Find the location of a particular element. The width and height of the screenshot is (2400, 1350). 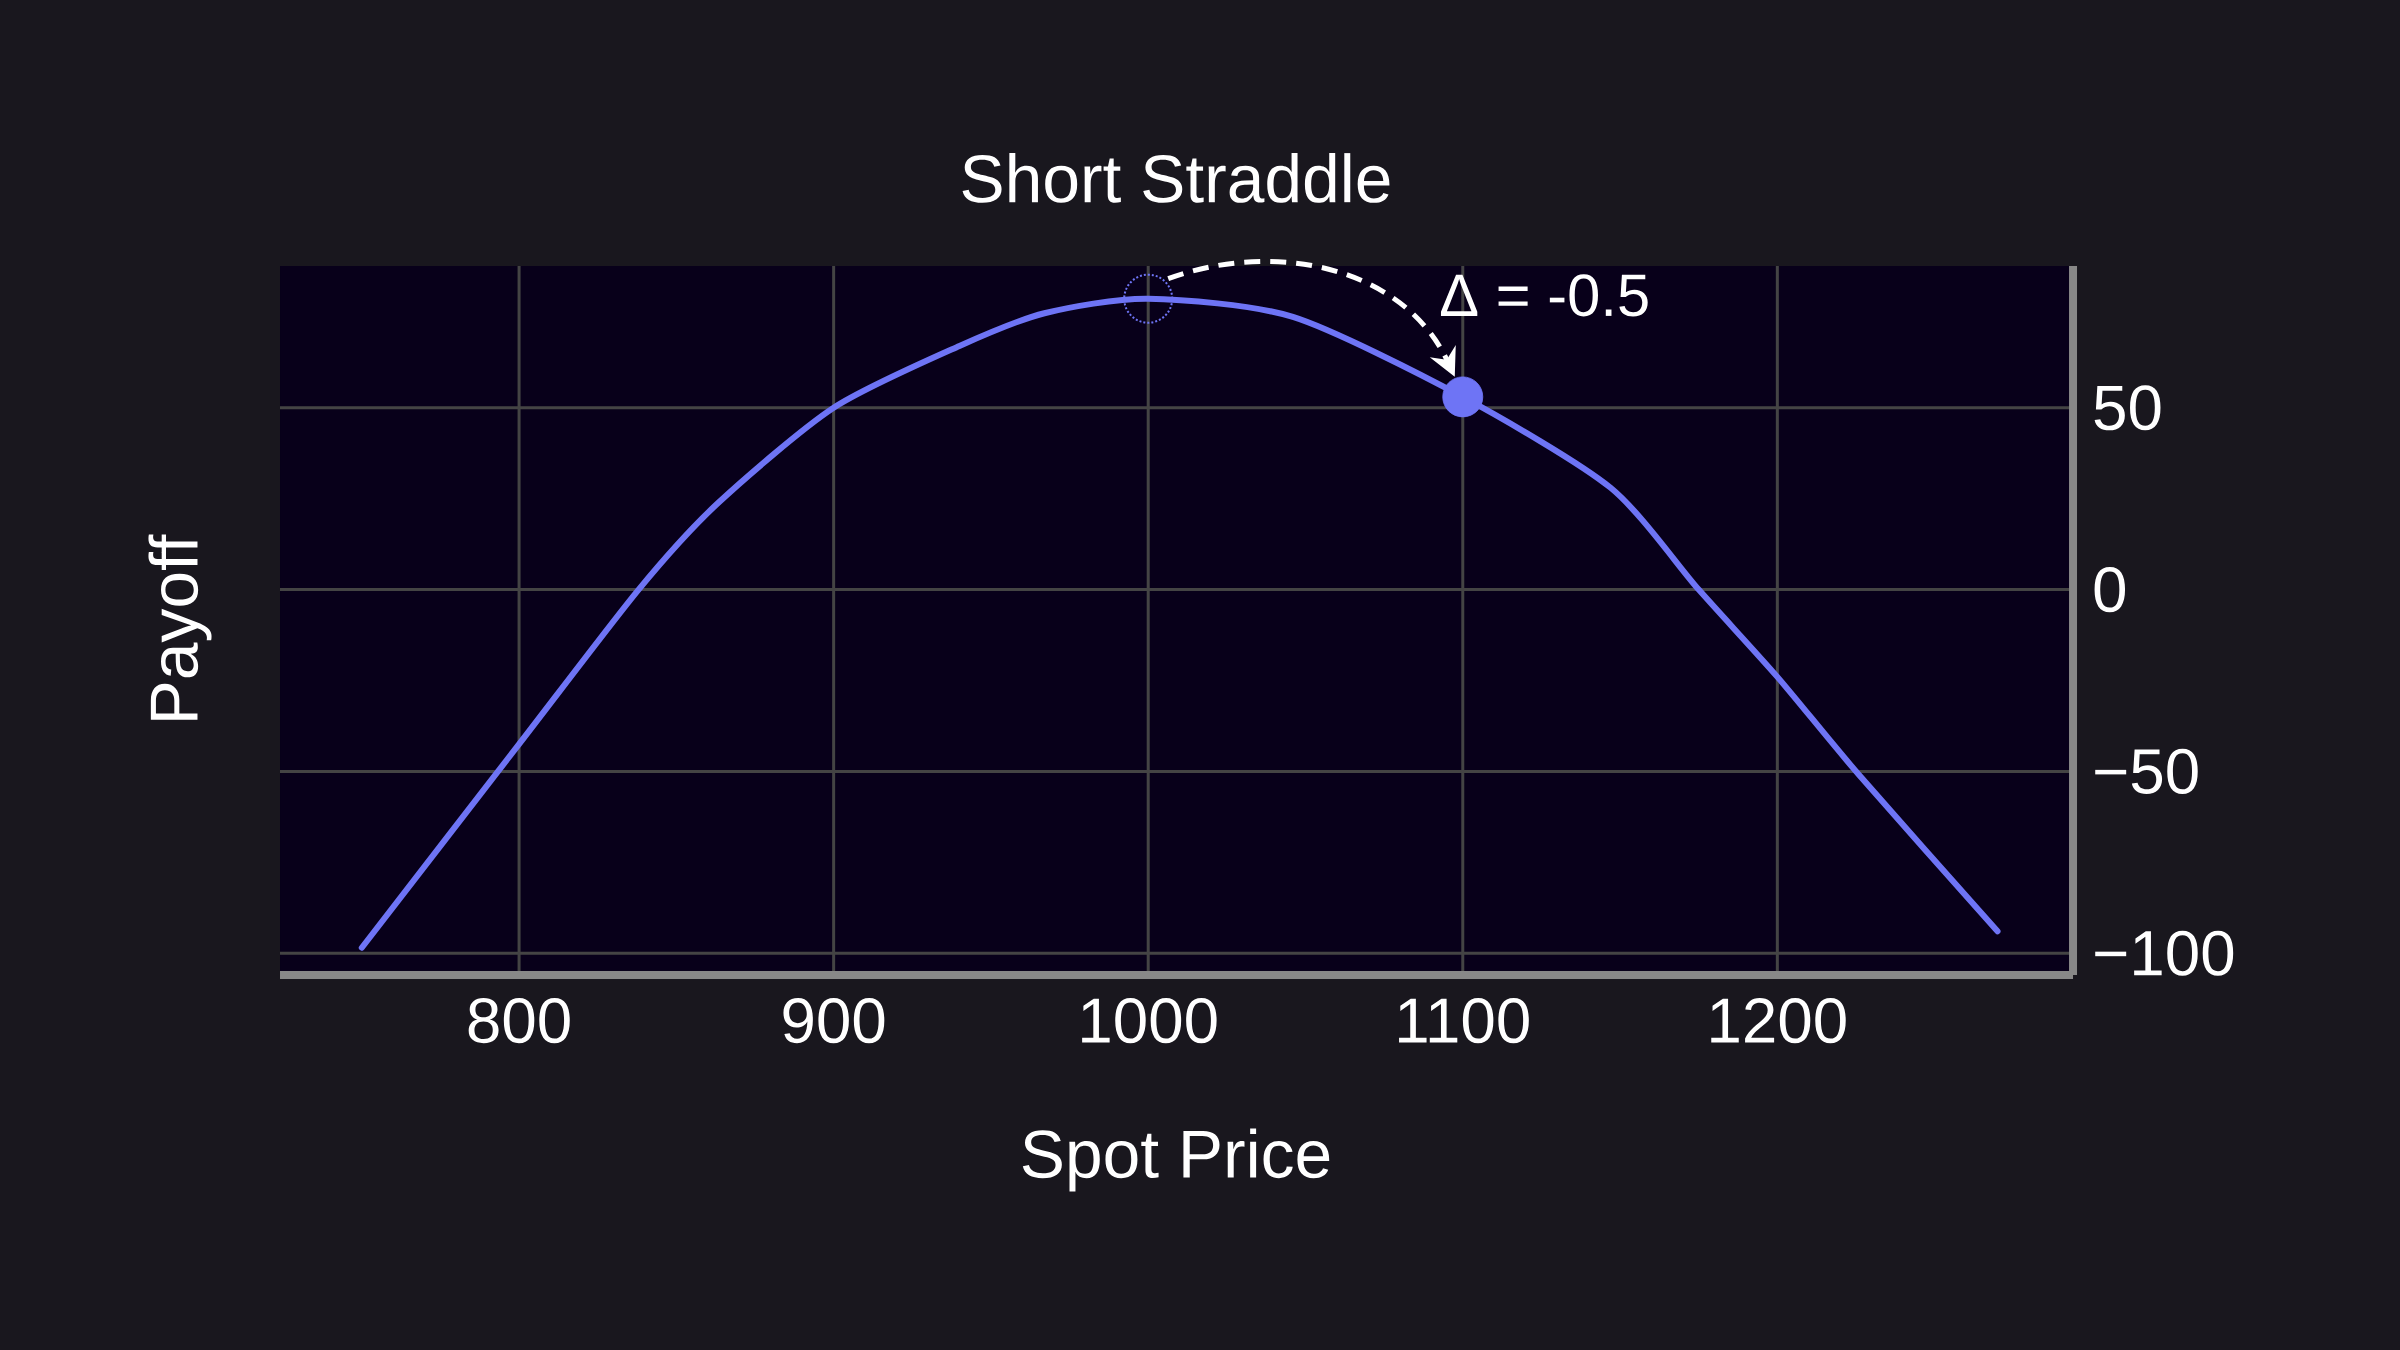

y-axis-title: Payoff is located at coordinates (180, 627).